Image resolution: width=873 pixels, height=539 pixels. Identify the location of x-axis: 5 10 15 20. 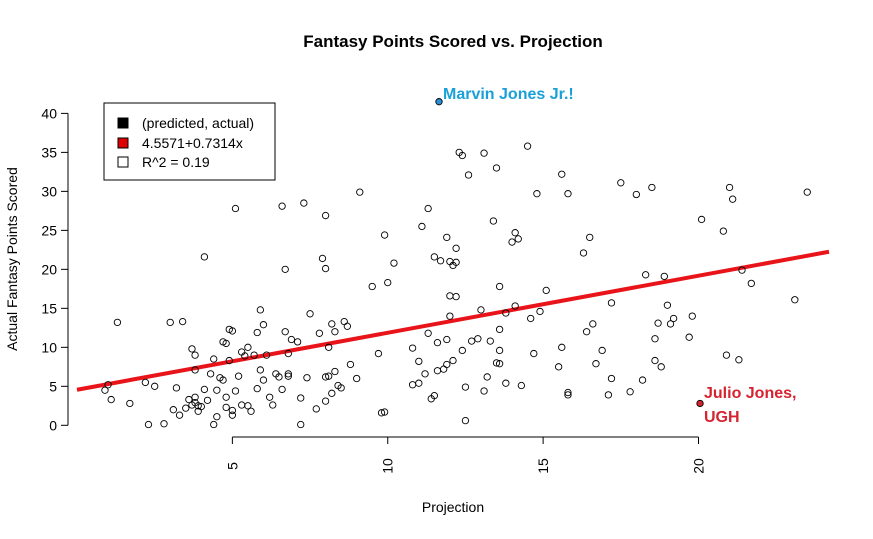
(465, 455).